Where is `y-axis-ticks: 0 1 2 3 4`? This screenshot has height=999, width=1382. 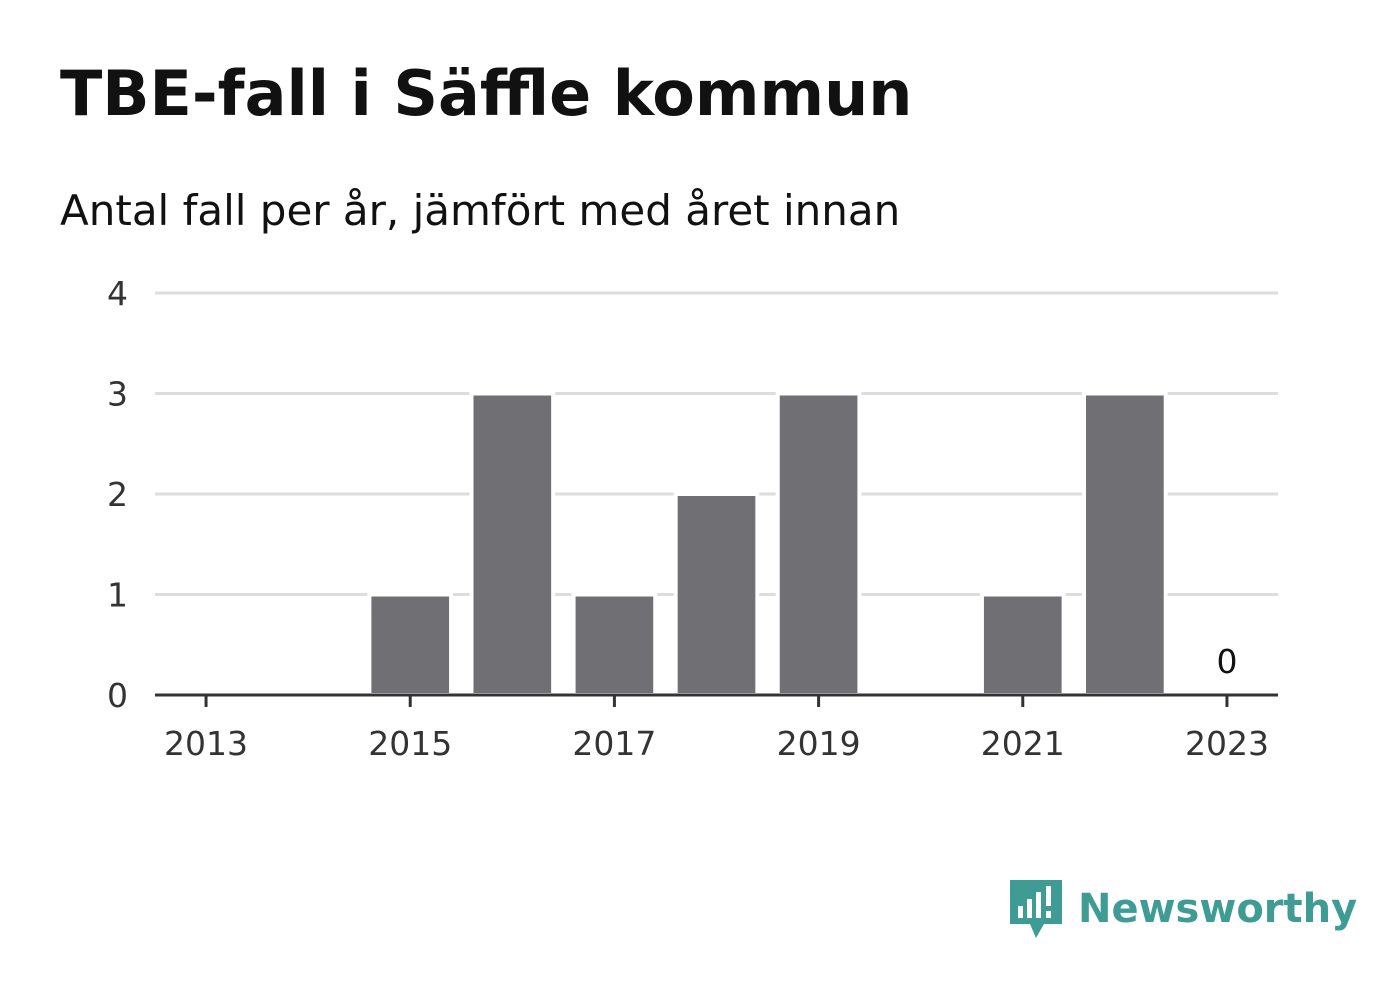
y-axis-ticks: 0 1 2 3 4 is located at coordinates (117, 494).